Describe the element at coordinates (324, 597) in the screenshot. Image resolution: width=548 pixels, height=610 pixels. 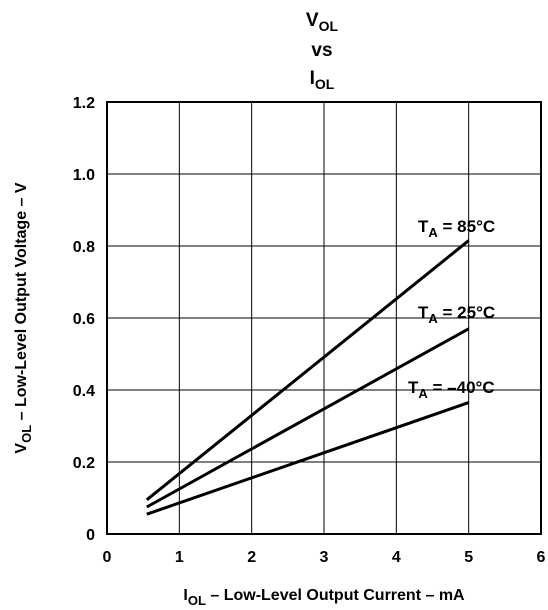
I see `x-axis-label: IOL – Low-Level Output Current – mA` at that location.